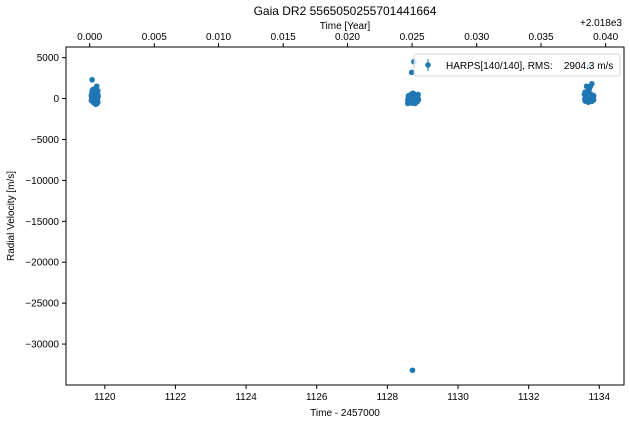 The height and width of the screenshot is (426, 630). Describe the element at coordinates (283, 37) in the screenshot. I see `top-x-tick-label: 0.015` at that location.